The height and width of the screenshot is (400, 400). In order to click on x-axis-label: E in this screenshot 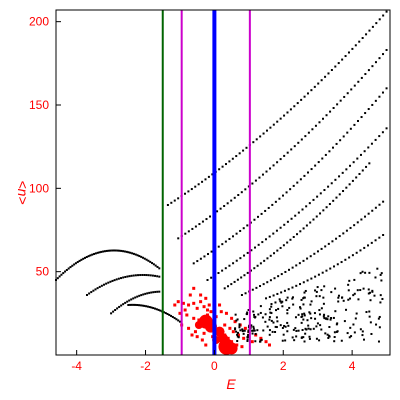, I will do `click(231, 384)`.